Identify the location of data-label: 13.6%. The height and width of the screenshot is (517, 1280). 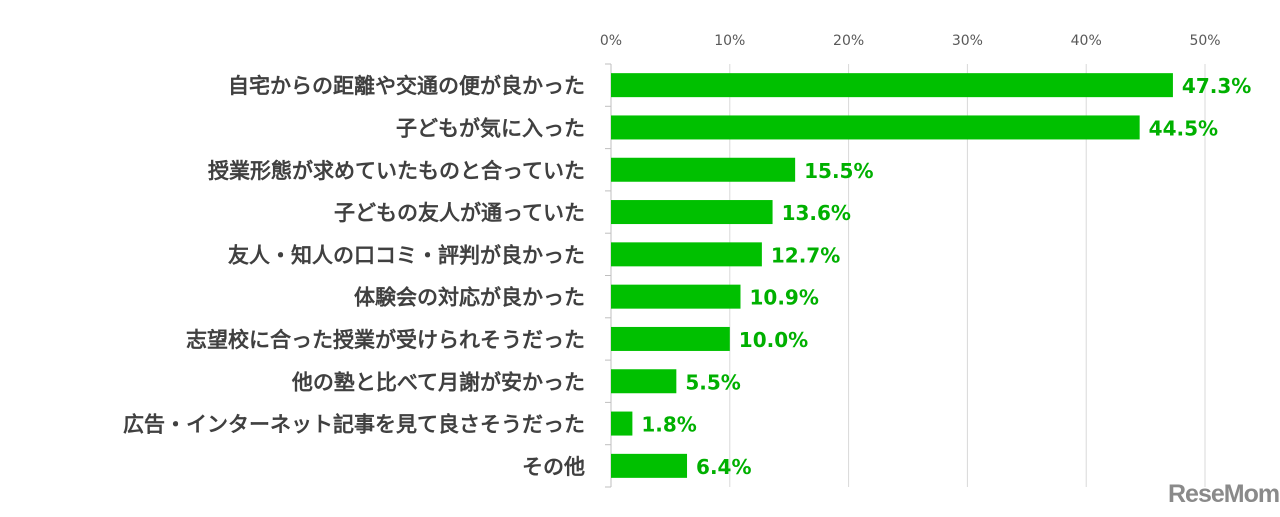
(816, 213).